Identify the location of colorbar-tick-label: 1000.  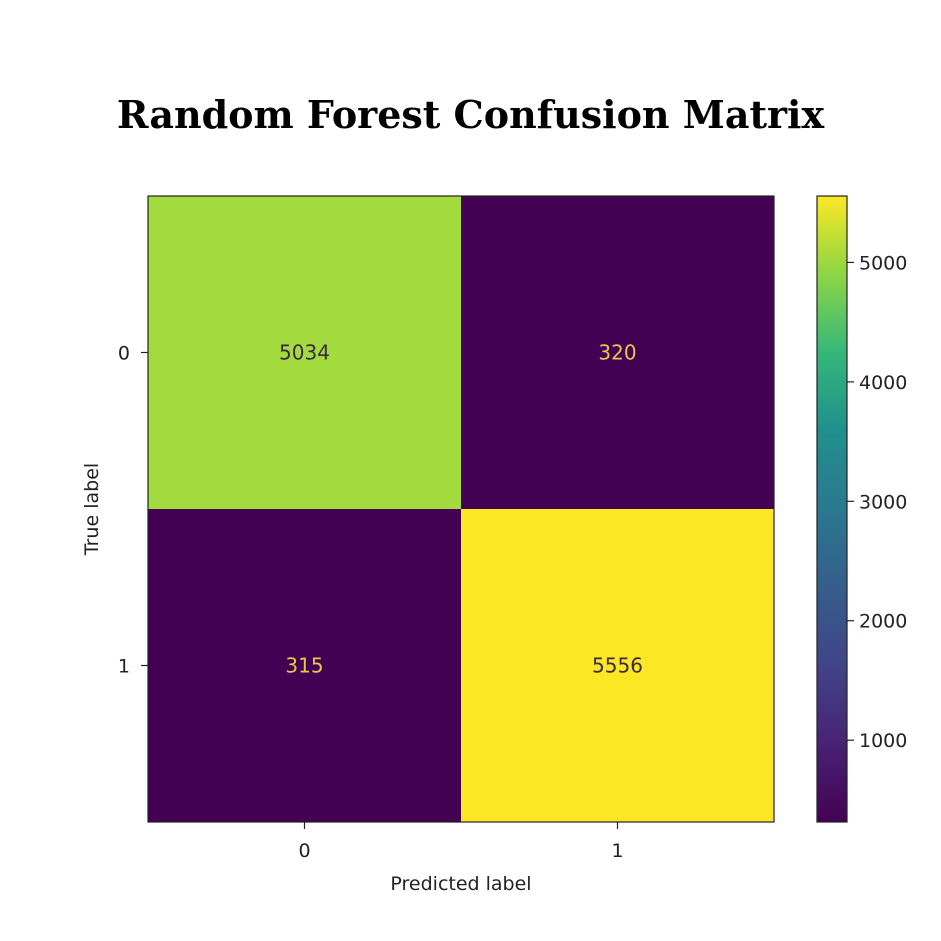
(883, 741).